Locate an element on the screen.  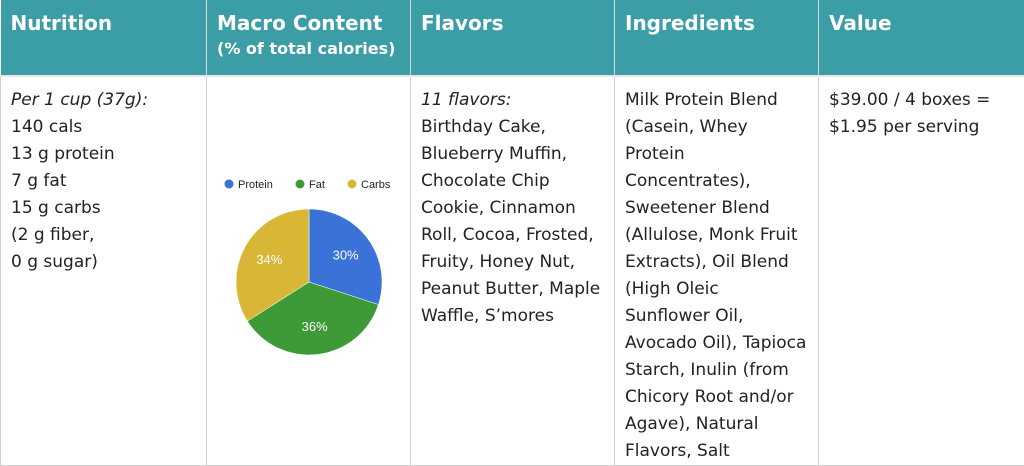
nutrition-serving-size: Per 1 cup (37g): is located at coordinates (103, 100).